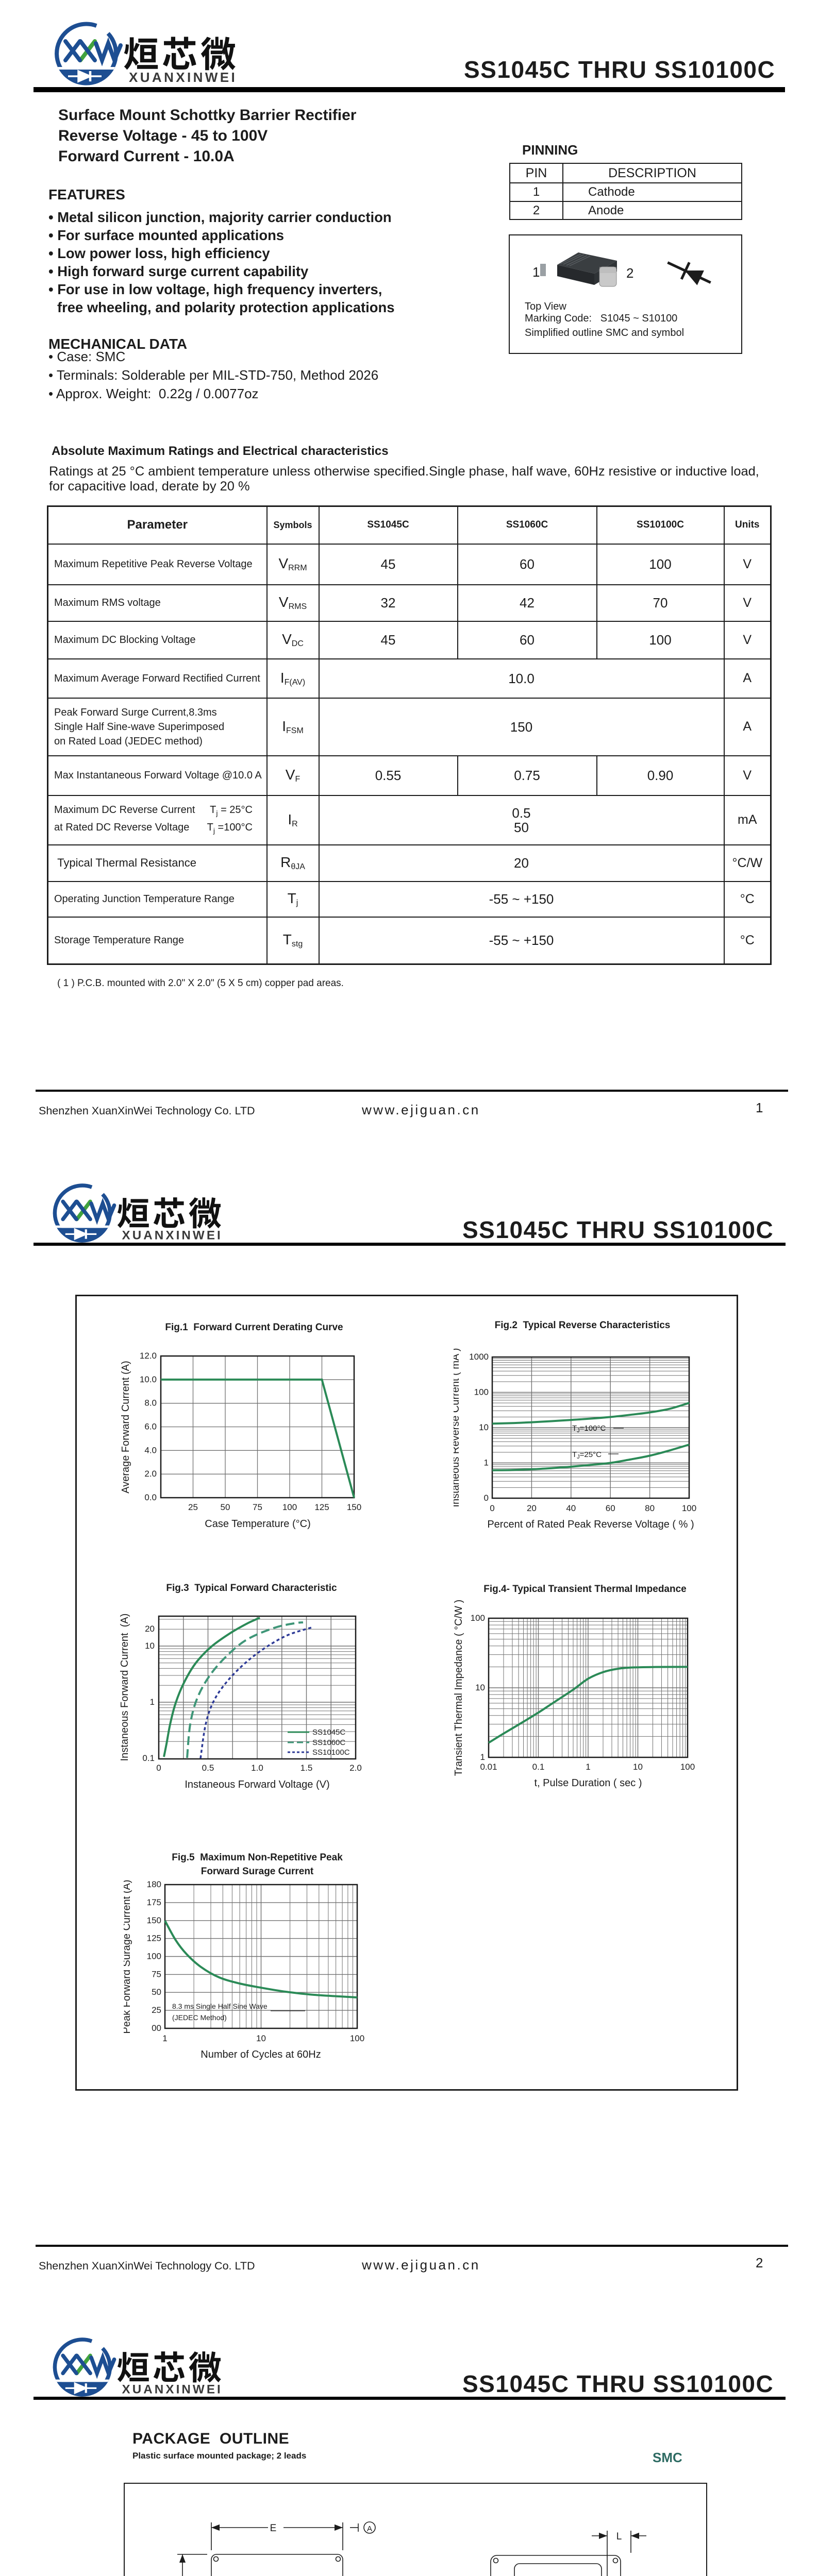 This screenshot has height=2576, width=818. I want to click on svg-text: Instaneous Forward Voltage (V), so click(257, 1784).